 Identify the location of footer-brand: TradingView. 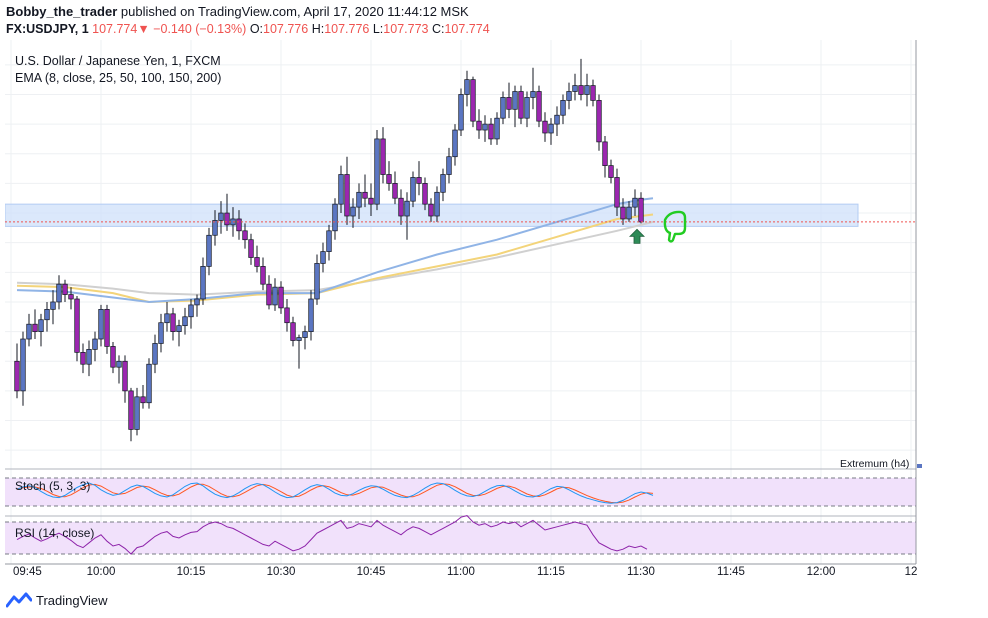
(57, 600).